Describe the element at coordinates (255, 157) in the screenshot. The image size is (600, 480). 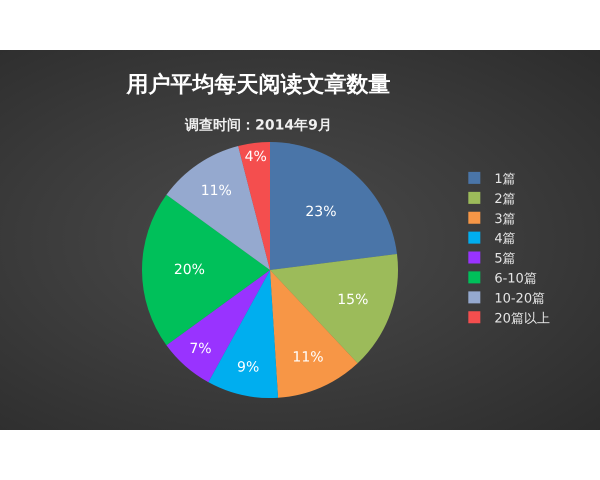
I see `data-label: 4%` at that location.